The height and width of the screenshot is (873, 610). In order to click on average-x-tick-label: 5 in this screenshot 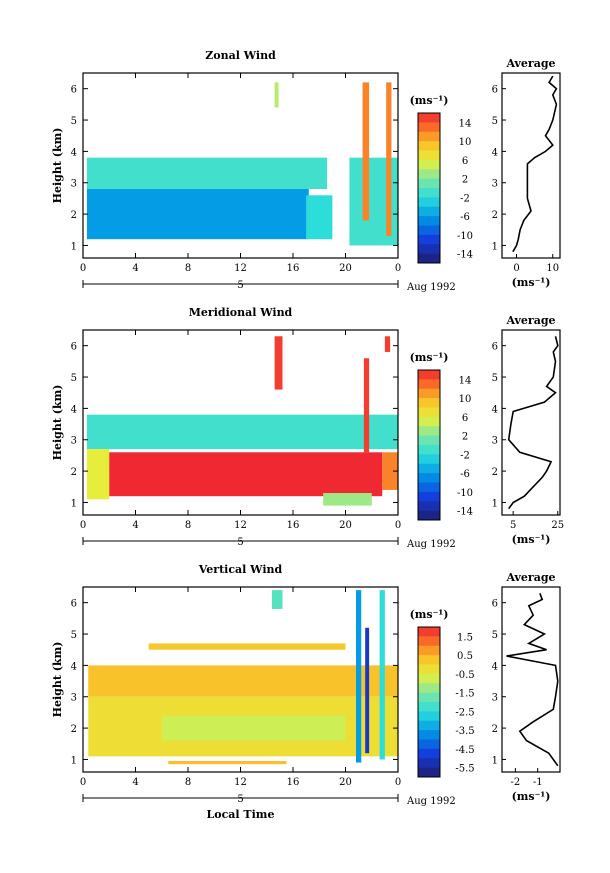, I will do `click(513, 525)`.